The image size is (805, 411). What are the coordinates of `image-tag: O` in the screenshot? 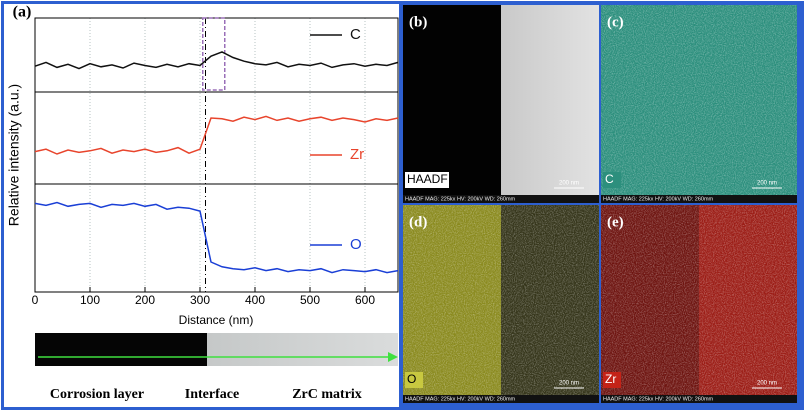 It's located at (411, 379).